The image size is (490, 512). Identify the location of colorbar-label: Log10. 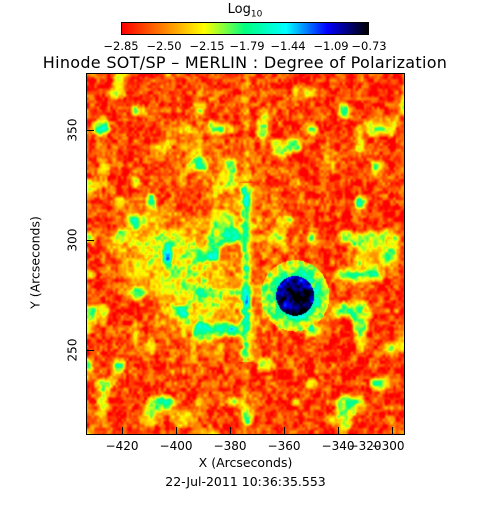
(245, 11).